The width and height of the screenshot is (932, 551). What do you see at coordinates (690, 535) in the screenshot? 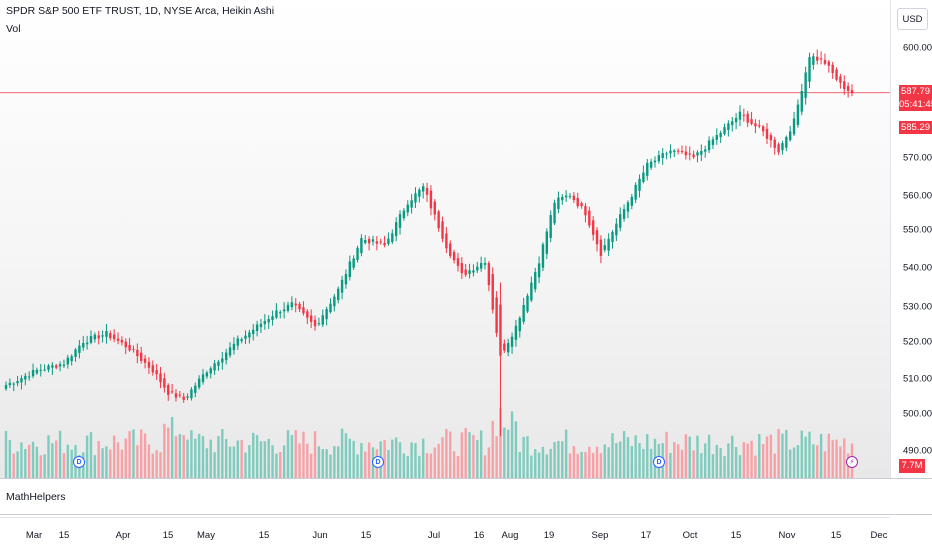
I see `time-tick-label: Oct` at bounding box center [690, 535].